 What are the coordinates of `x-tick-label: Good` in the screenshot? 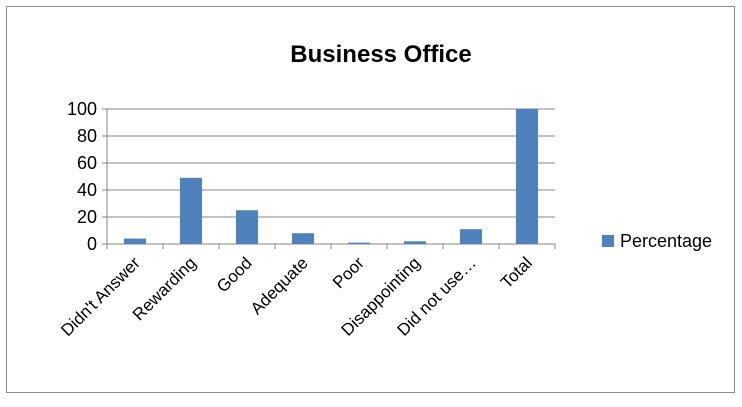 It's located at (234, 274).